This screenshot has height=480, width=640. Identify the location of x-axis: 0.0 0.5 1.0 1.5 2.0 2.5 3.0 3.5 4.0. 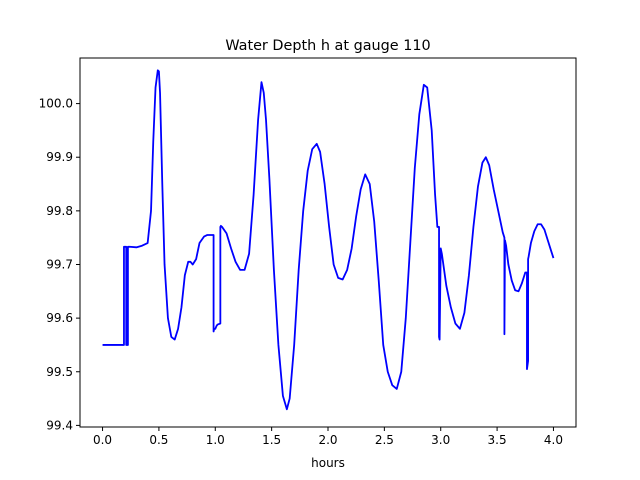
(328, 437).